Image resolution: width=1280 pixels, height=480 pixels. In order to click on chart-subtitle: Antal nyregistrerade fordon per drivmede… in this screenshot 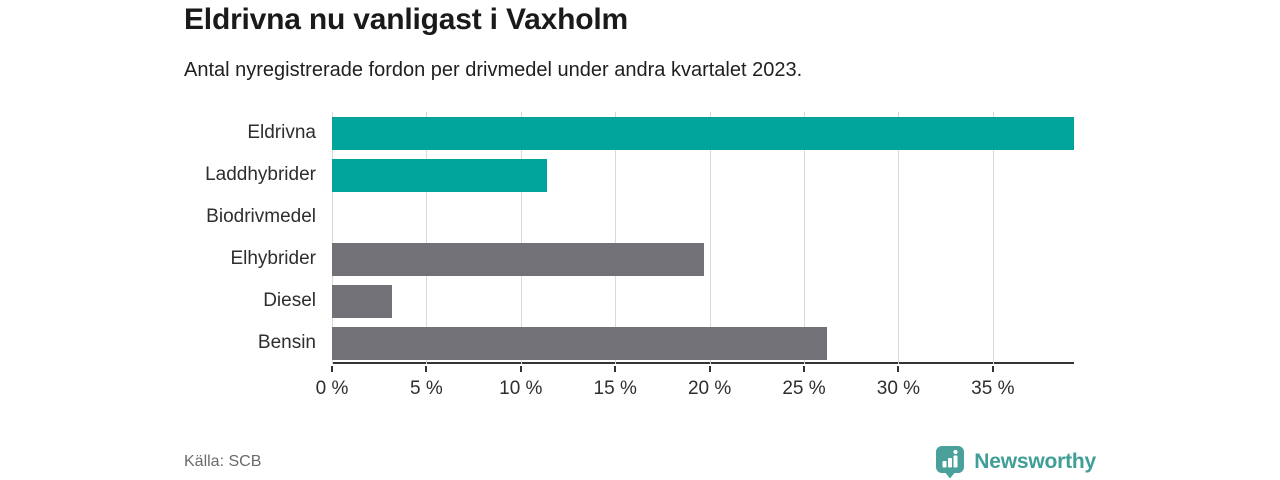, I will do `click(493, 70)`.